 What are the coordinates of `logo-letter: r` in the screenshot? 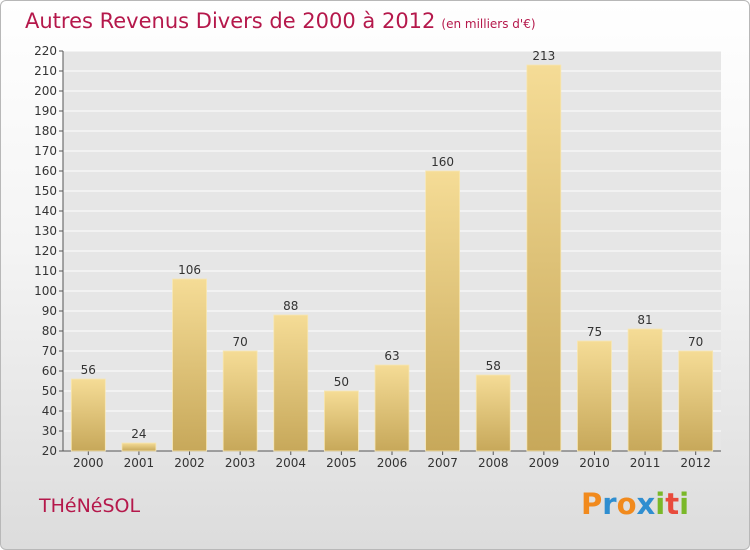 It's located at (609, 504).